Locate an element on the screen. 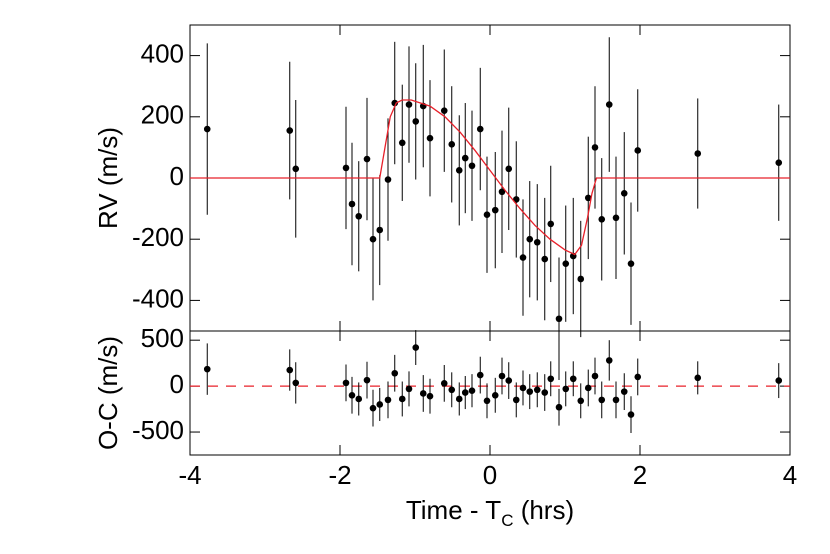 This screenshot has width=830, height=554. x-tick-label: 4 is located at coordinates (790, 475).